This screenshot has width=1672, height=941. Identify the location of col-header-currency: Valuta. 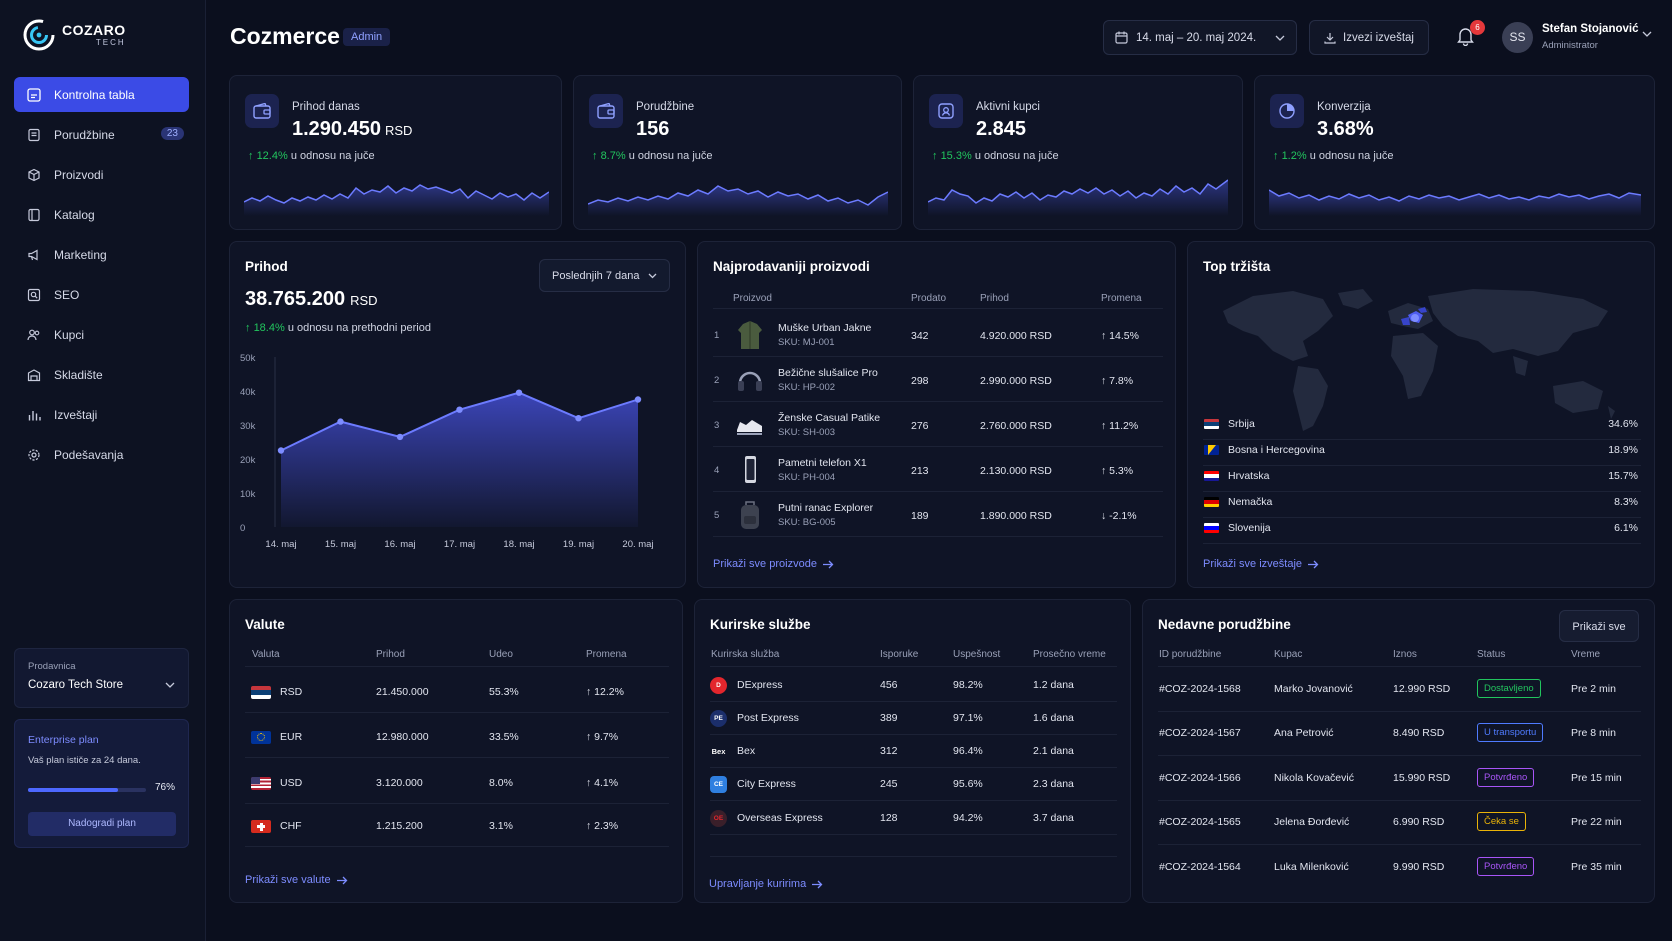
(266, 654).